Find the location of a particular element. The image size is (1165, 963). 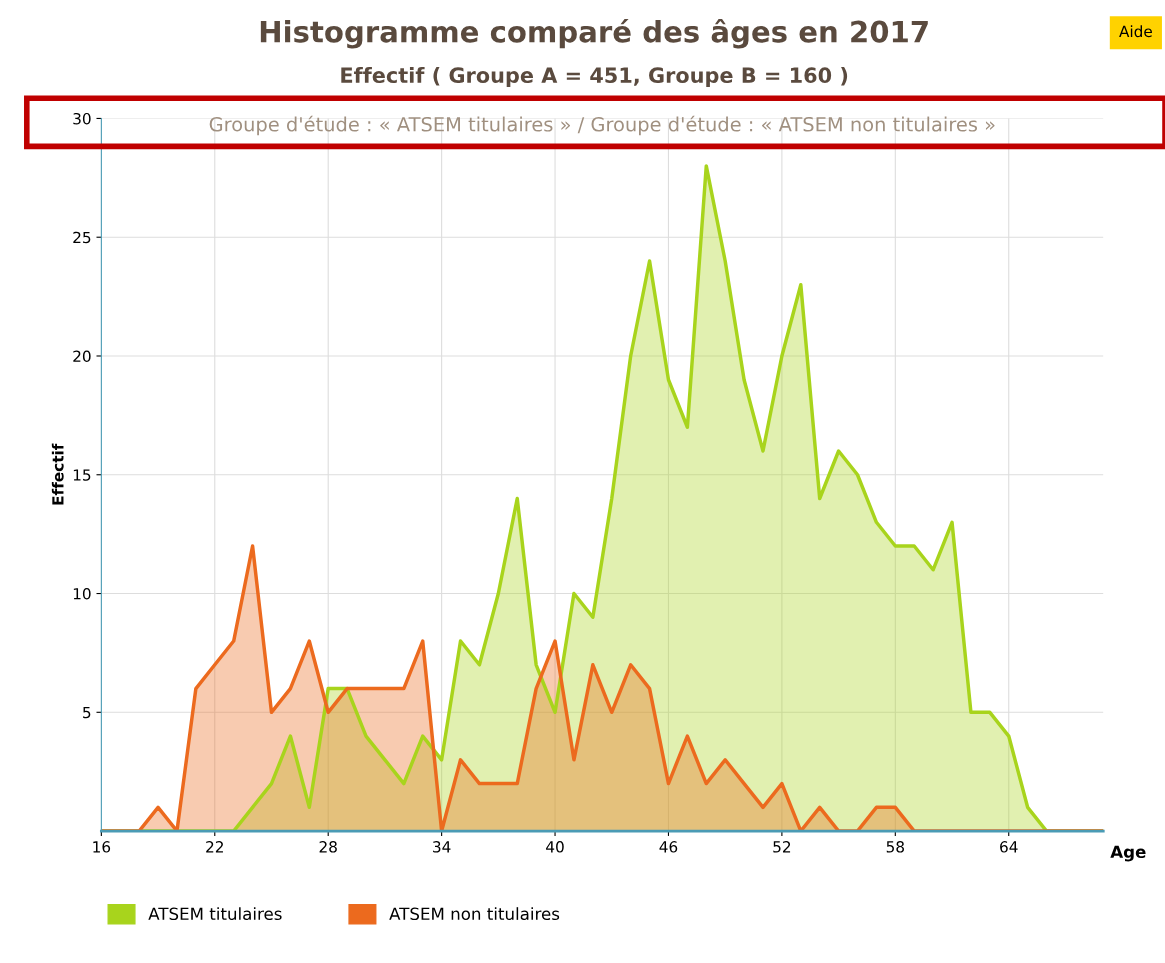

y-tick-label: 15 is located at coordinates (82, 475).